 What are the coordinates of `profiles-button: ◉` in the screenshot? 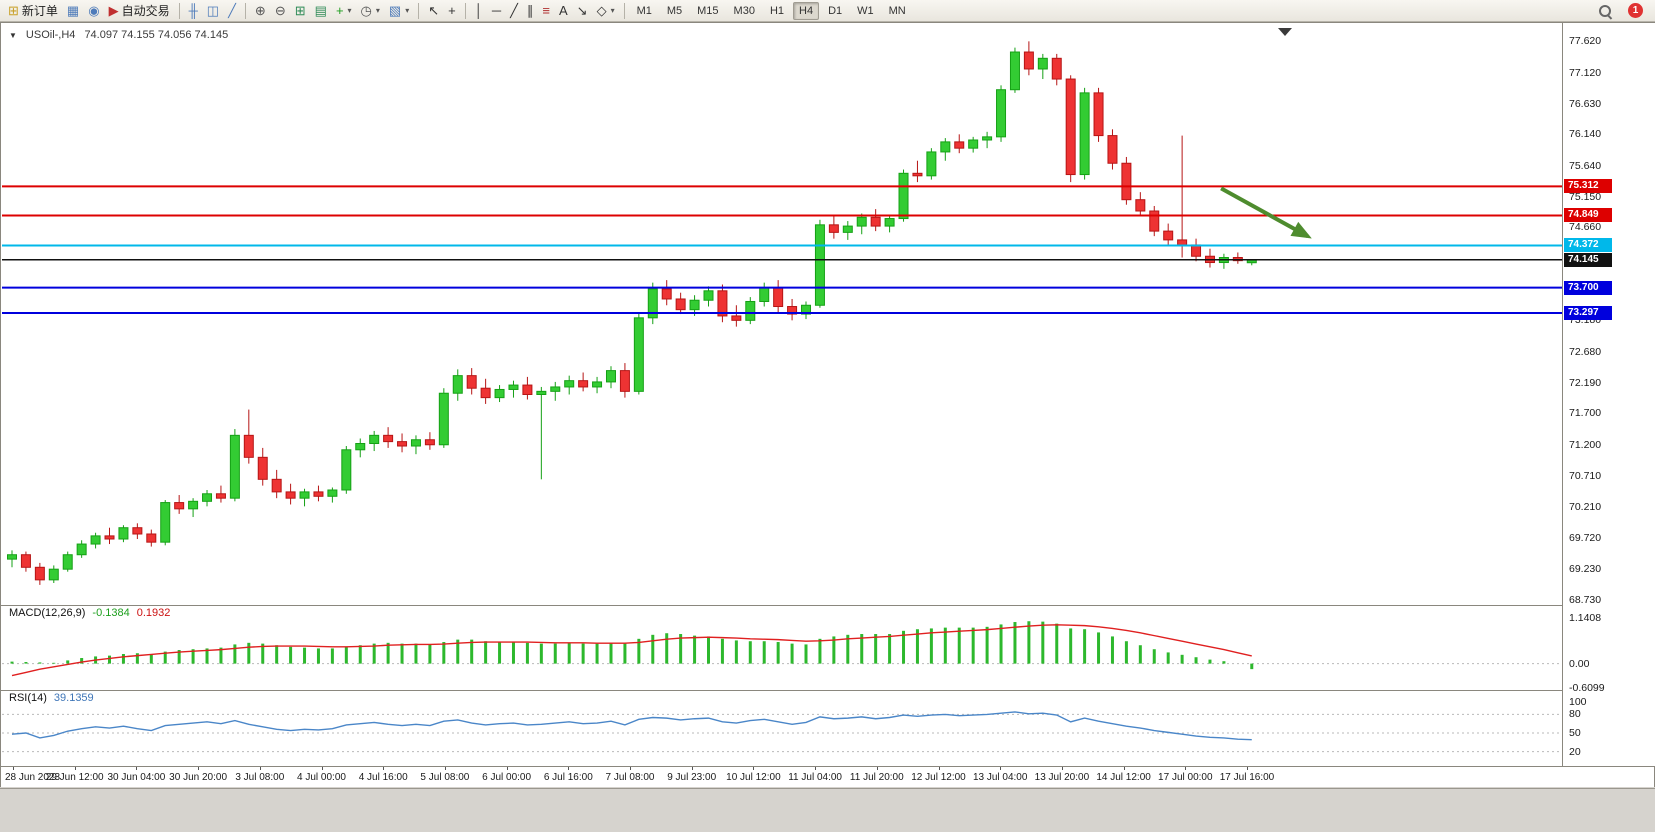 It's located at (93, 11).